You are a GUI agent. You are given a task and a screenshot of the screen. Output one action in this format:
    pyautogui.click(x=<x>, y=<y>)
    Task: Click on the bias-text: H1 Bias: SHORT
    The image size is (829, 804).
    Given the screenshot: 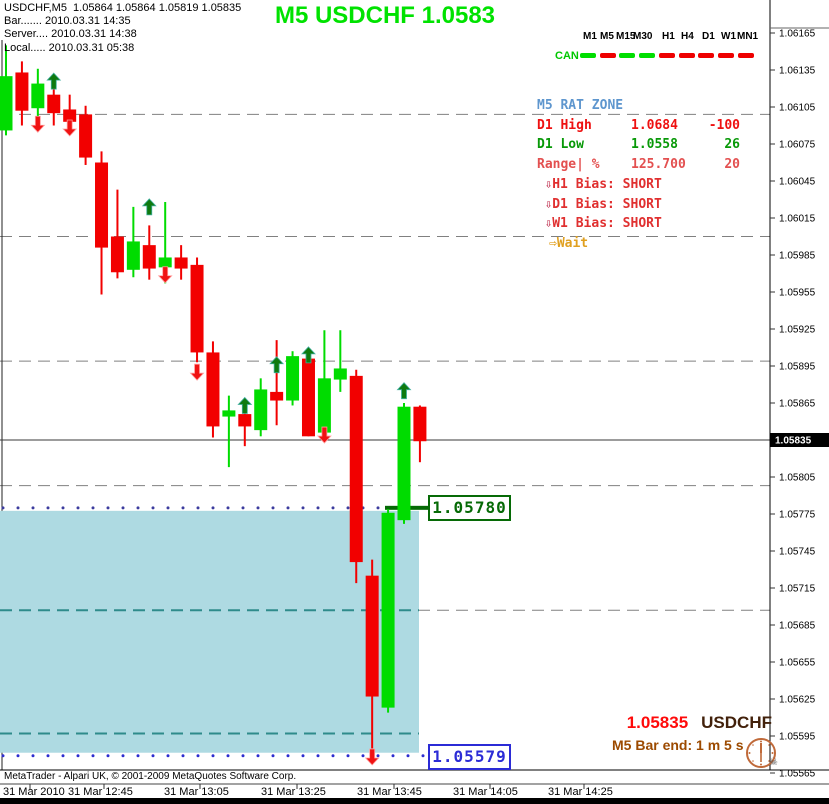 What is the action you would take?
    pyautogui.click(x=607, y=184)
    